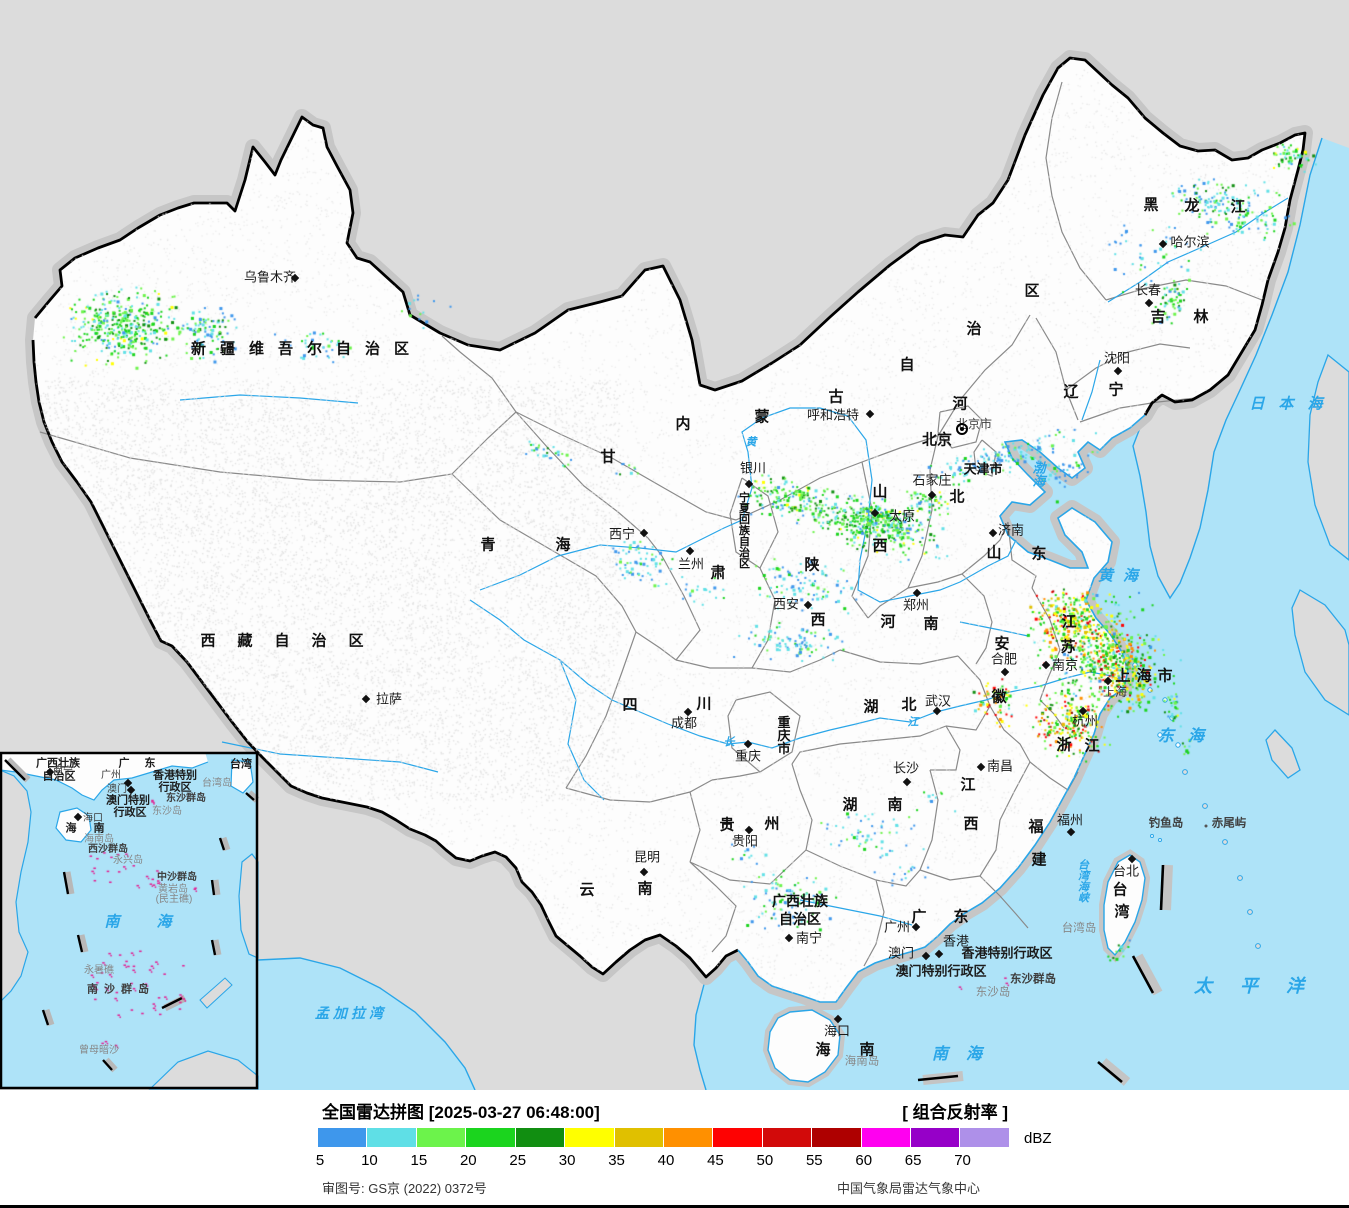  Describe the element at coordinates (518, 1160) in the screenshot. I see `scale-tick-label: 25` at that location.